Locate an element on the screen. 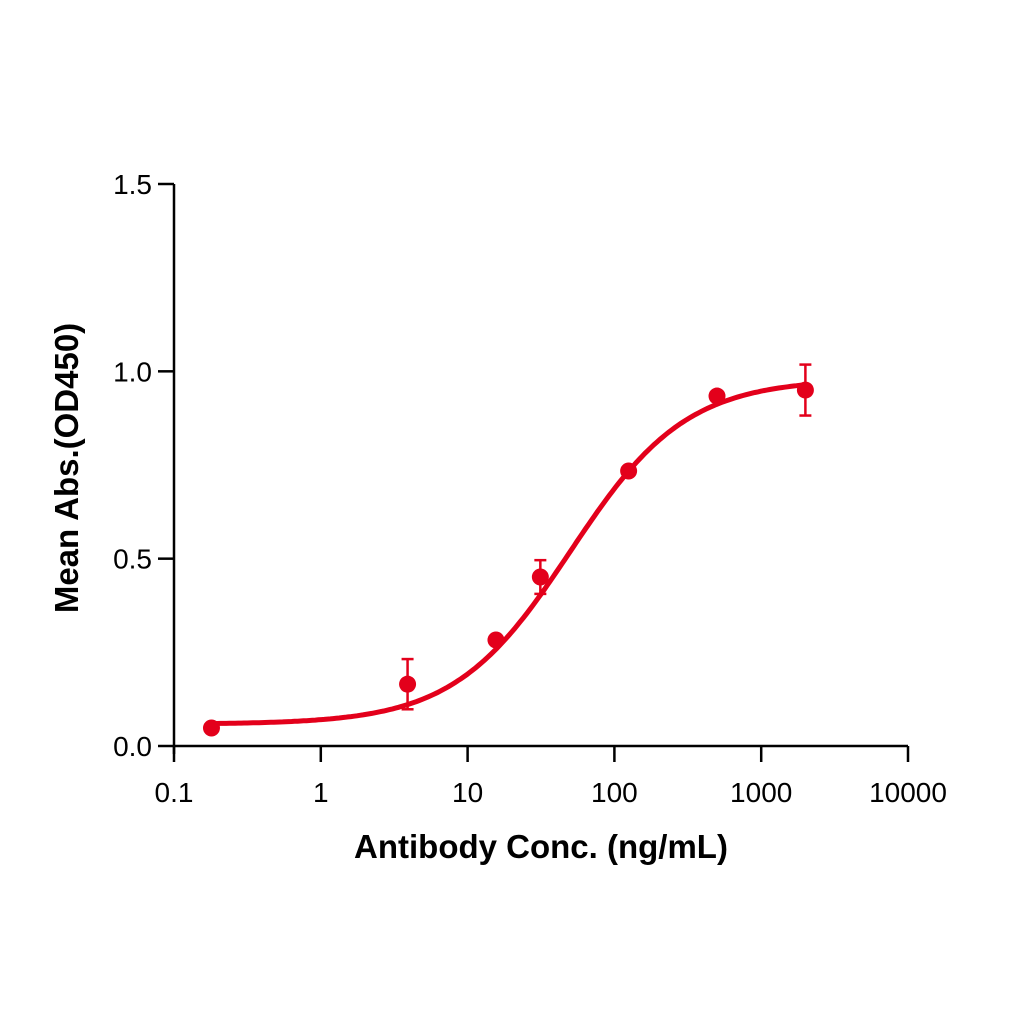  x-tick-label: 100 is located at coordinates (614, 792).